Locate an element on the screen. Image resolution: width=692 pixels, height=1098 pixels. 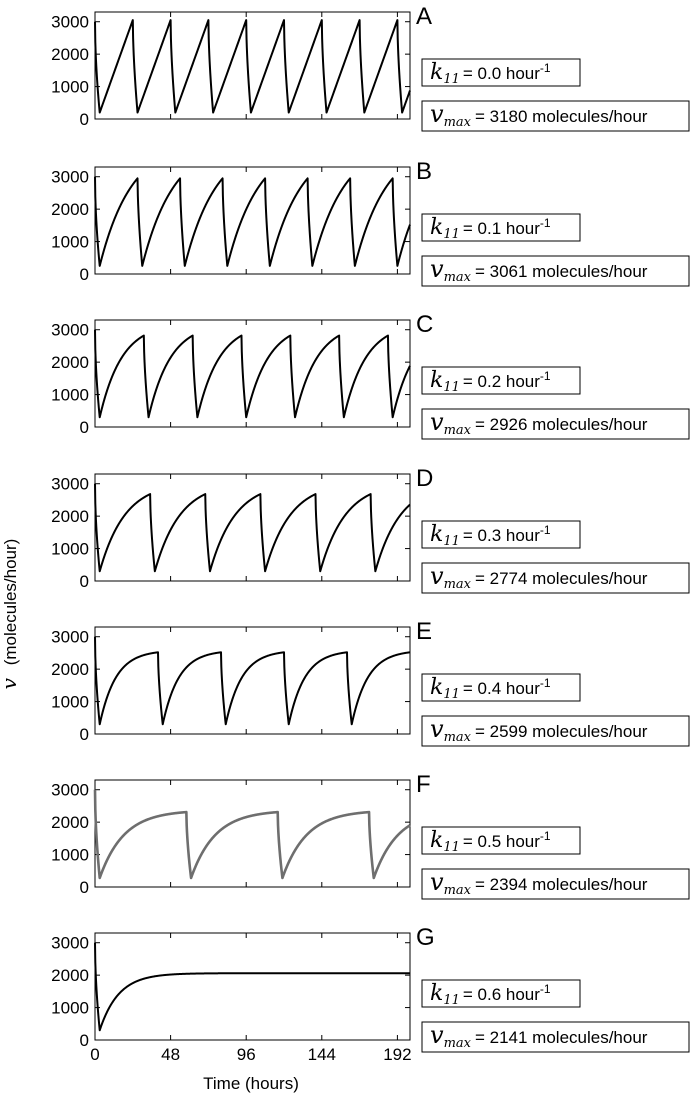
k11-label: k11 = 0.4 hour-1 is located at coordinates (490, 688).